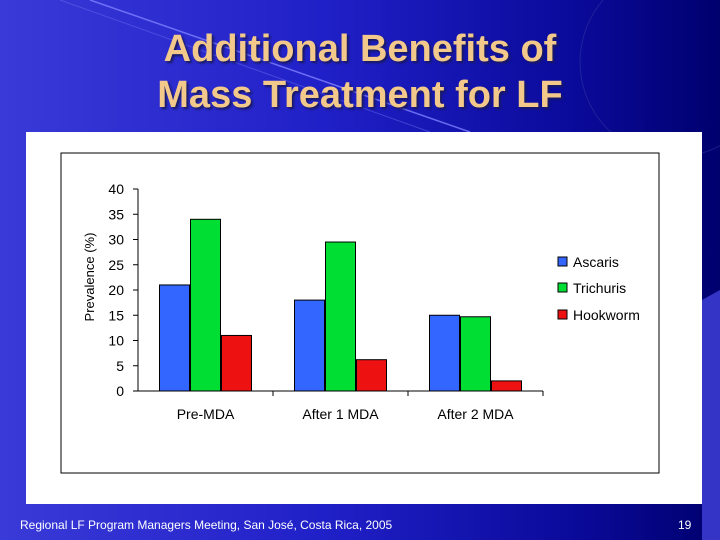  Describe the element at coordinates (475, 414) in the screenshot. I see `x-category-label: After 2 MDA` at that location.